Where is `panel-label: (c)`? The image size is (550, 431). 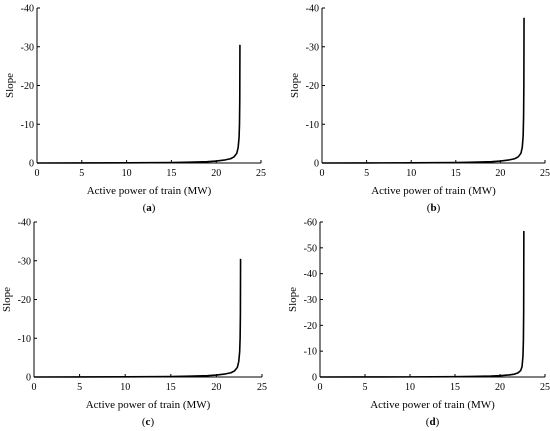 panel-label: (c) is located at coordinates (148, 422).